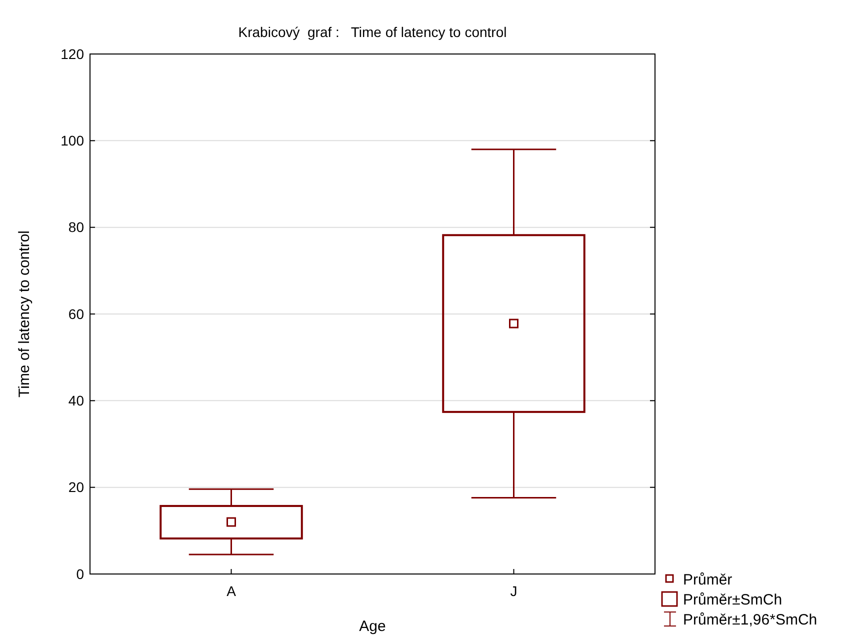  What do you see at coordinates (76, 400) in the screenshot?
I see `y-tick-label: 40` at bounding box center [76, 400].